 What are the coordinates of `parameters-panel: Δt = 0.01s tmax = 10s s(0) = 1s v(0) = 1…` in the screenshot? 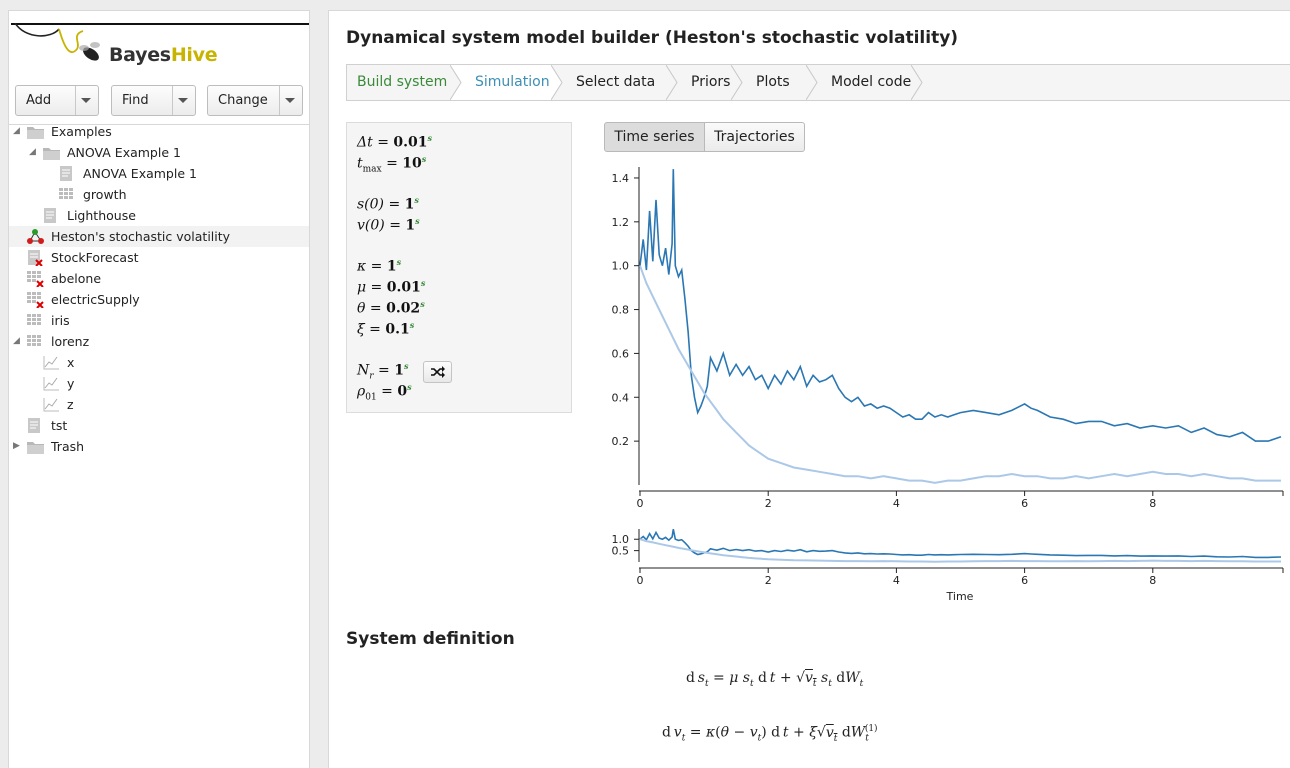 It's located at (459, 267).